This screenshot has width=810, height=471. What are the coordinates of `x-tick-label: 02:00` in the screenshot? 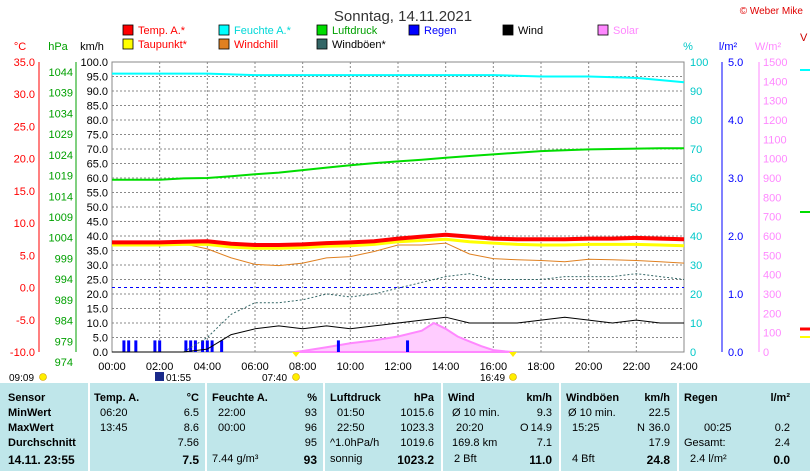 It's located at (160, 367).